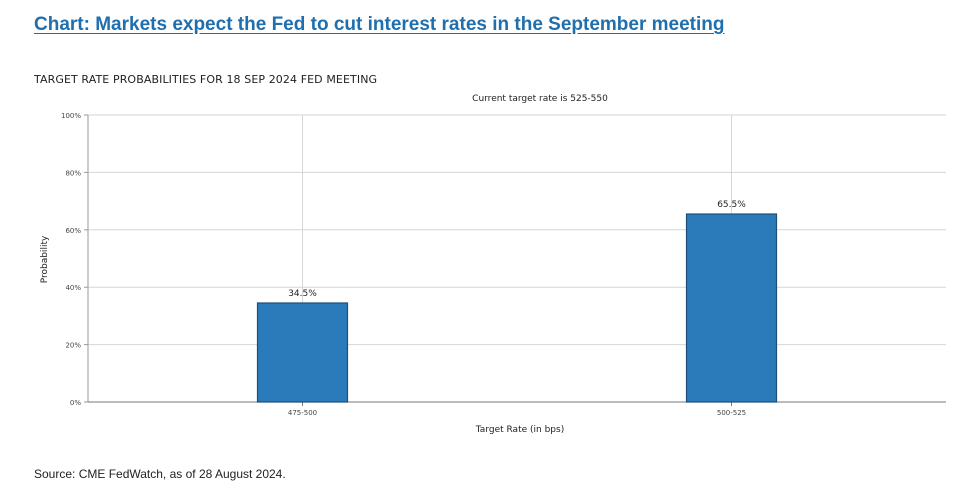 This screenshot has height=494, width=979. I want to click on y-tick-label: 0%, so click(75, 403).